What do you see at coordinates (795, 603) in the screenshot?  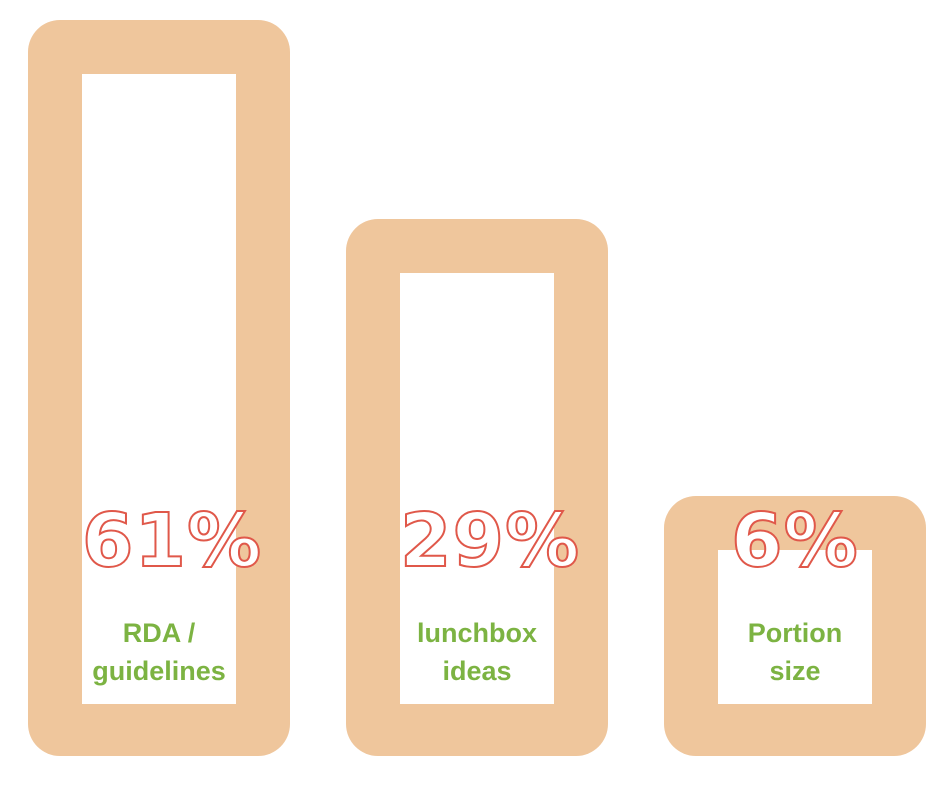 I see `bar-inner: 6% Portion size` at bounding box center [795, 603].